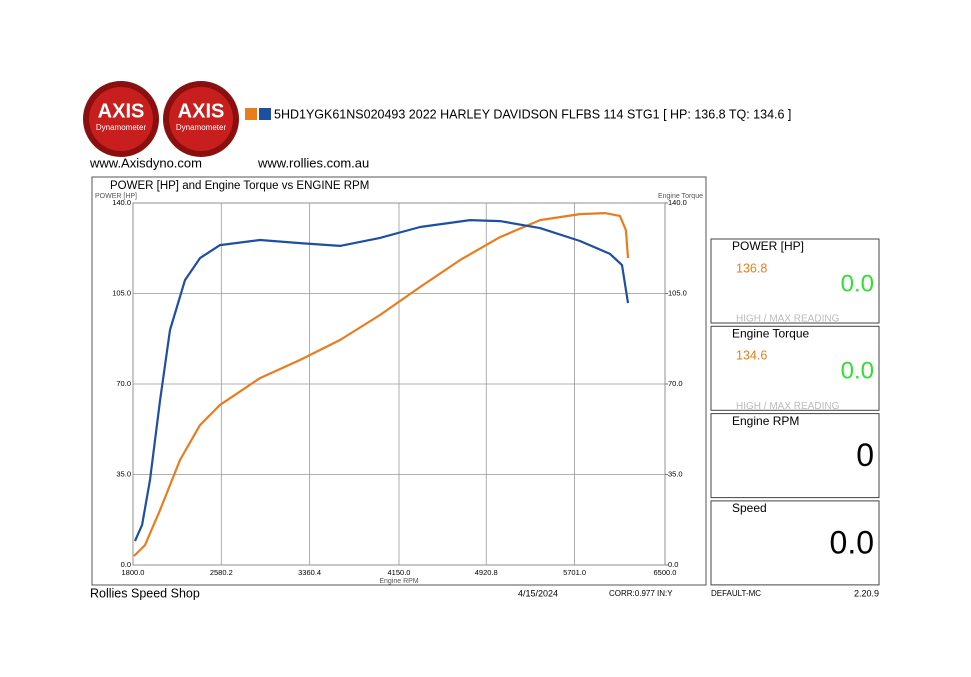  I want to click on y2-tick-label: 105.0, so click(677, 292).